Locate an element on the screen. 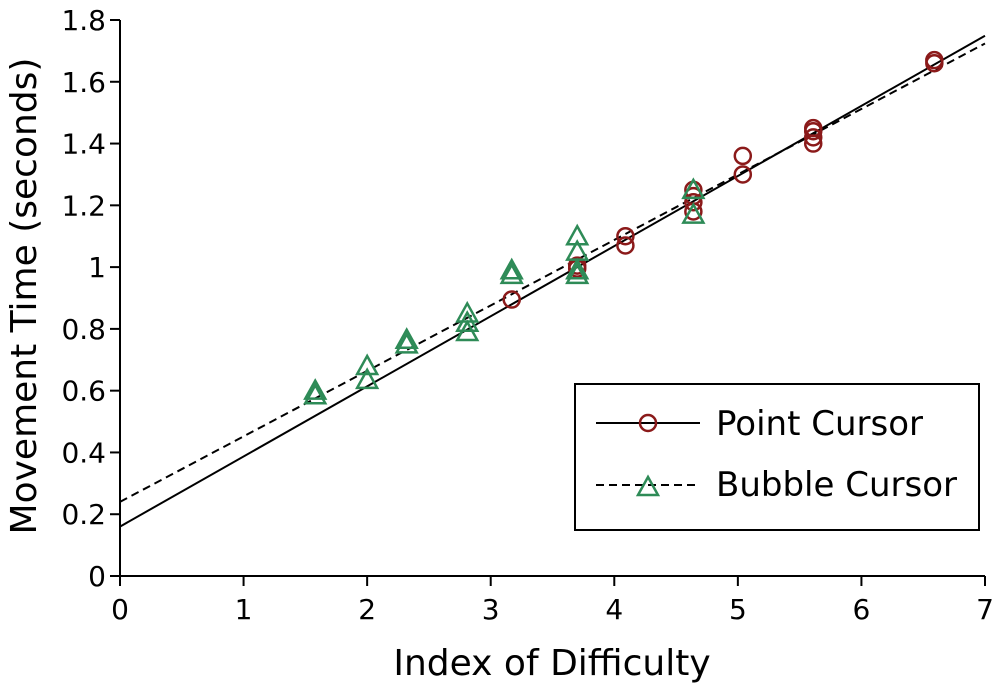 This screenshot has height=691, width=995. y-tick-label: 0.4 is located at coordinates (83, 452).